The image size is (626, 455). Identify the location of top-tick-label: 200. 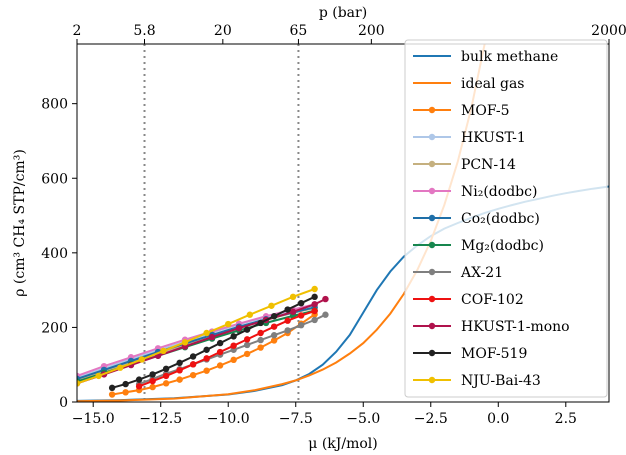
(371, 31).